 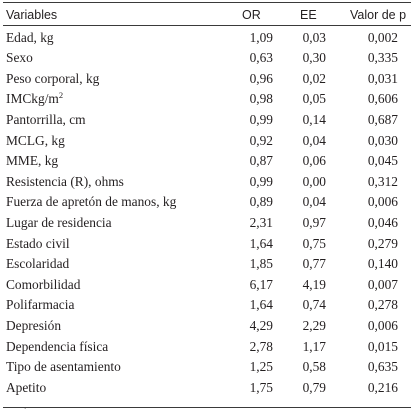 What do you see at coordinates (207, 141) in the screenshot?
I see `table-row: MCLG, kg 0,92 0,04 0,030` at bounding box center [207, 141].